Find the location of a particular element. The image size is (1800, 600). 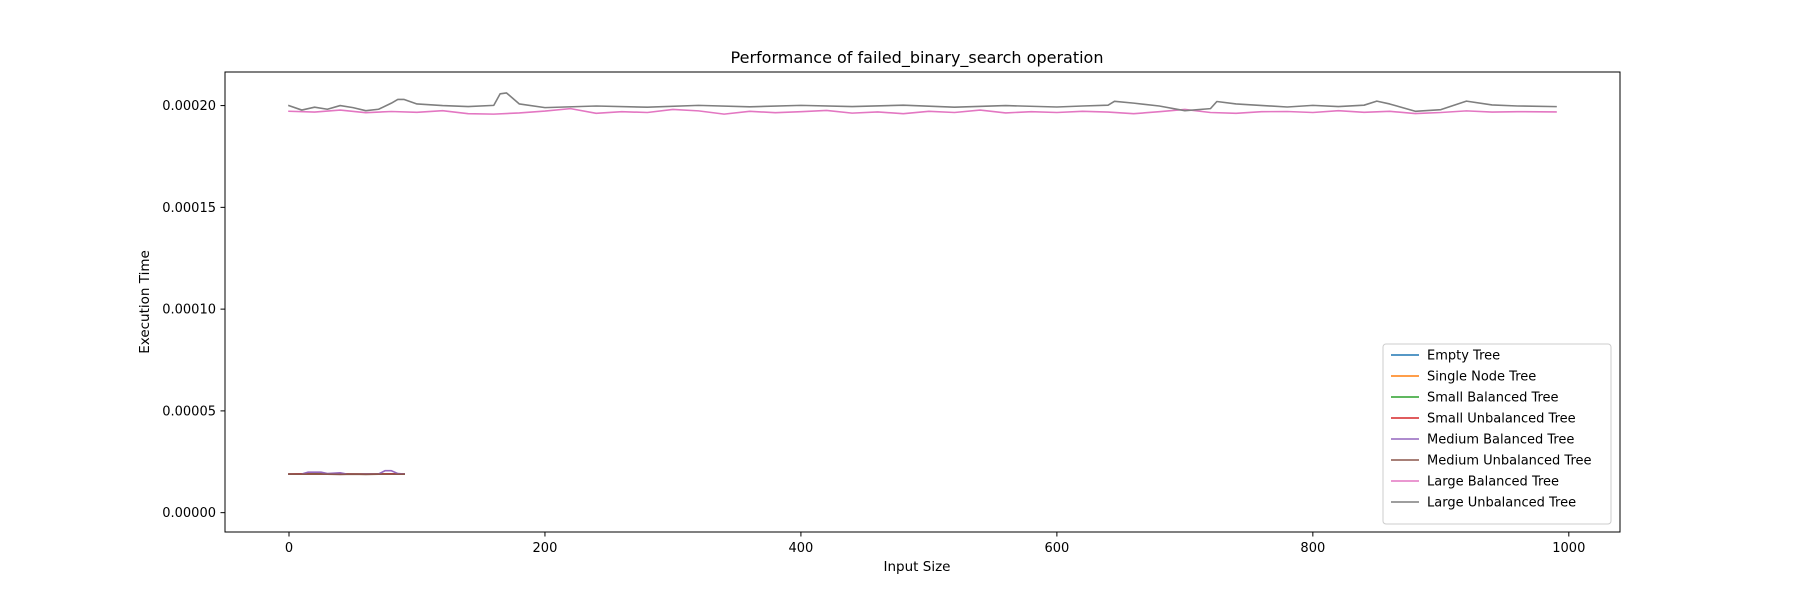

legend-label: Medium Balanced Tree is located at coordinates (1500, 440).